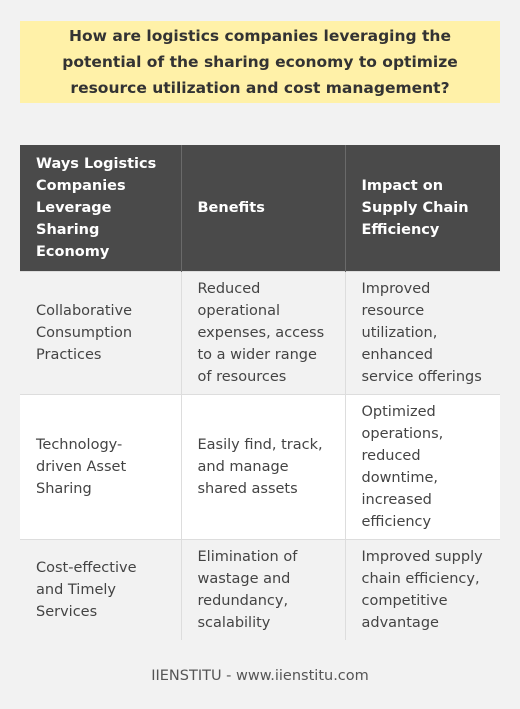 This screenshot has height=709, width=520. Describe the element at coordinates (100, 466) in the screenshot. I see `cell-way: Technology-driven Asset Sharing` at that location.